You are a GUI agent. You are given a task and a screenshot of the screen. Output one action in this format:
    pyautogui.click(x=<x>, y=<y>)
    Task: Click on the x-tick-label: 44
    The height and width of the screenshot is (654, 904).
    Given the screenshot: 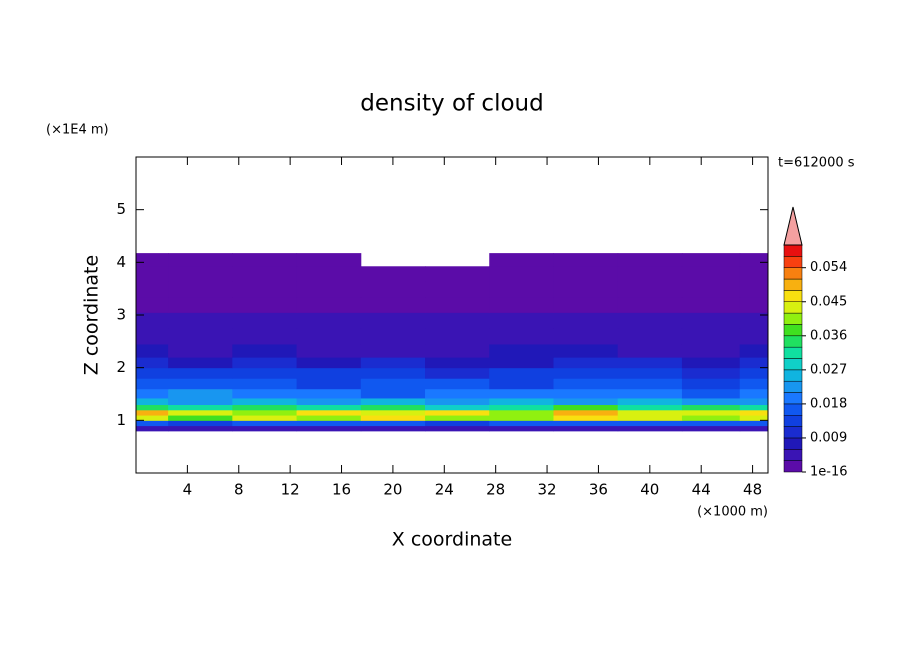 What is the action you would take?
    pyautogui.click(x=701, y=490)
    